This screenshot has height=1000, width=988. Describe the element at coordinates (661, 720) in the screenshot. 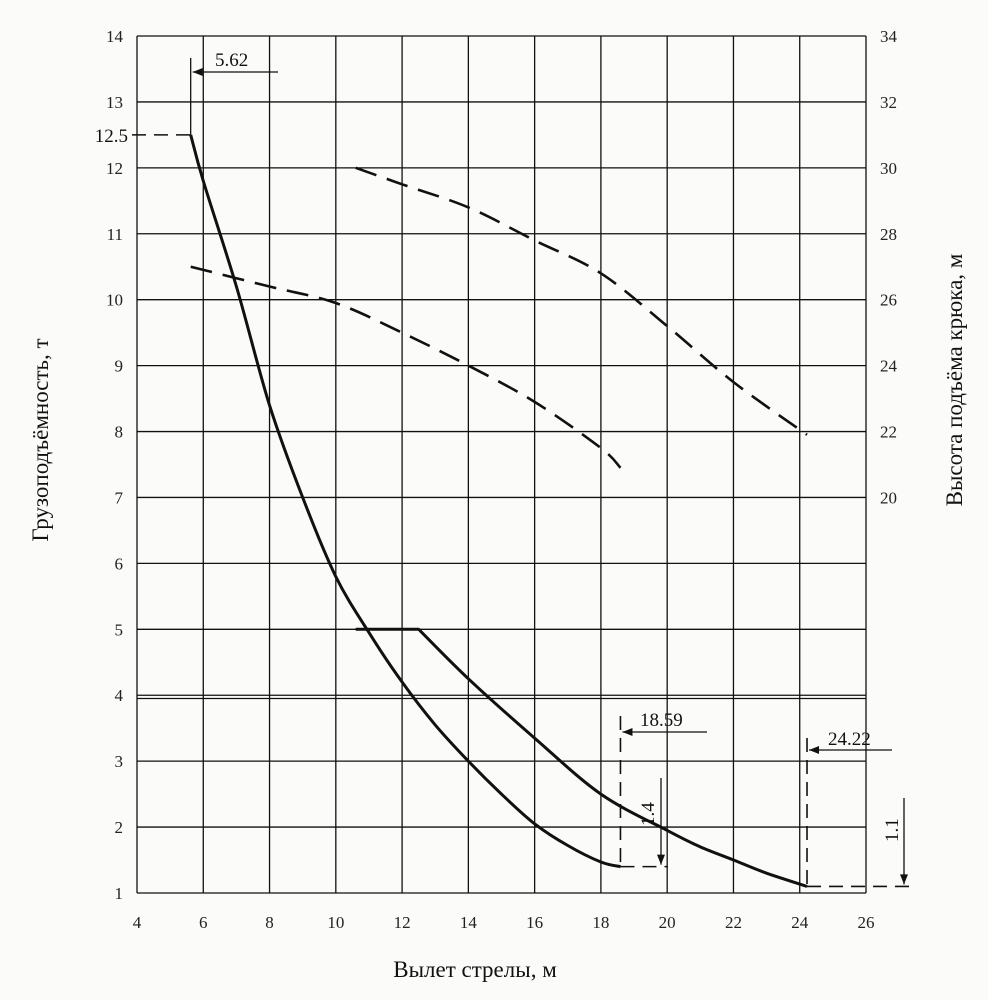

I see `short-boom-max-radius-label: 18.59` at that location.